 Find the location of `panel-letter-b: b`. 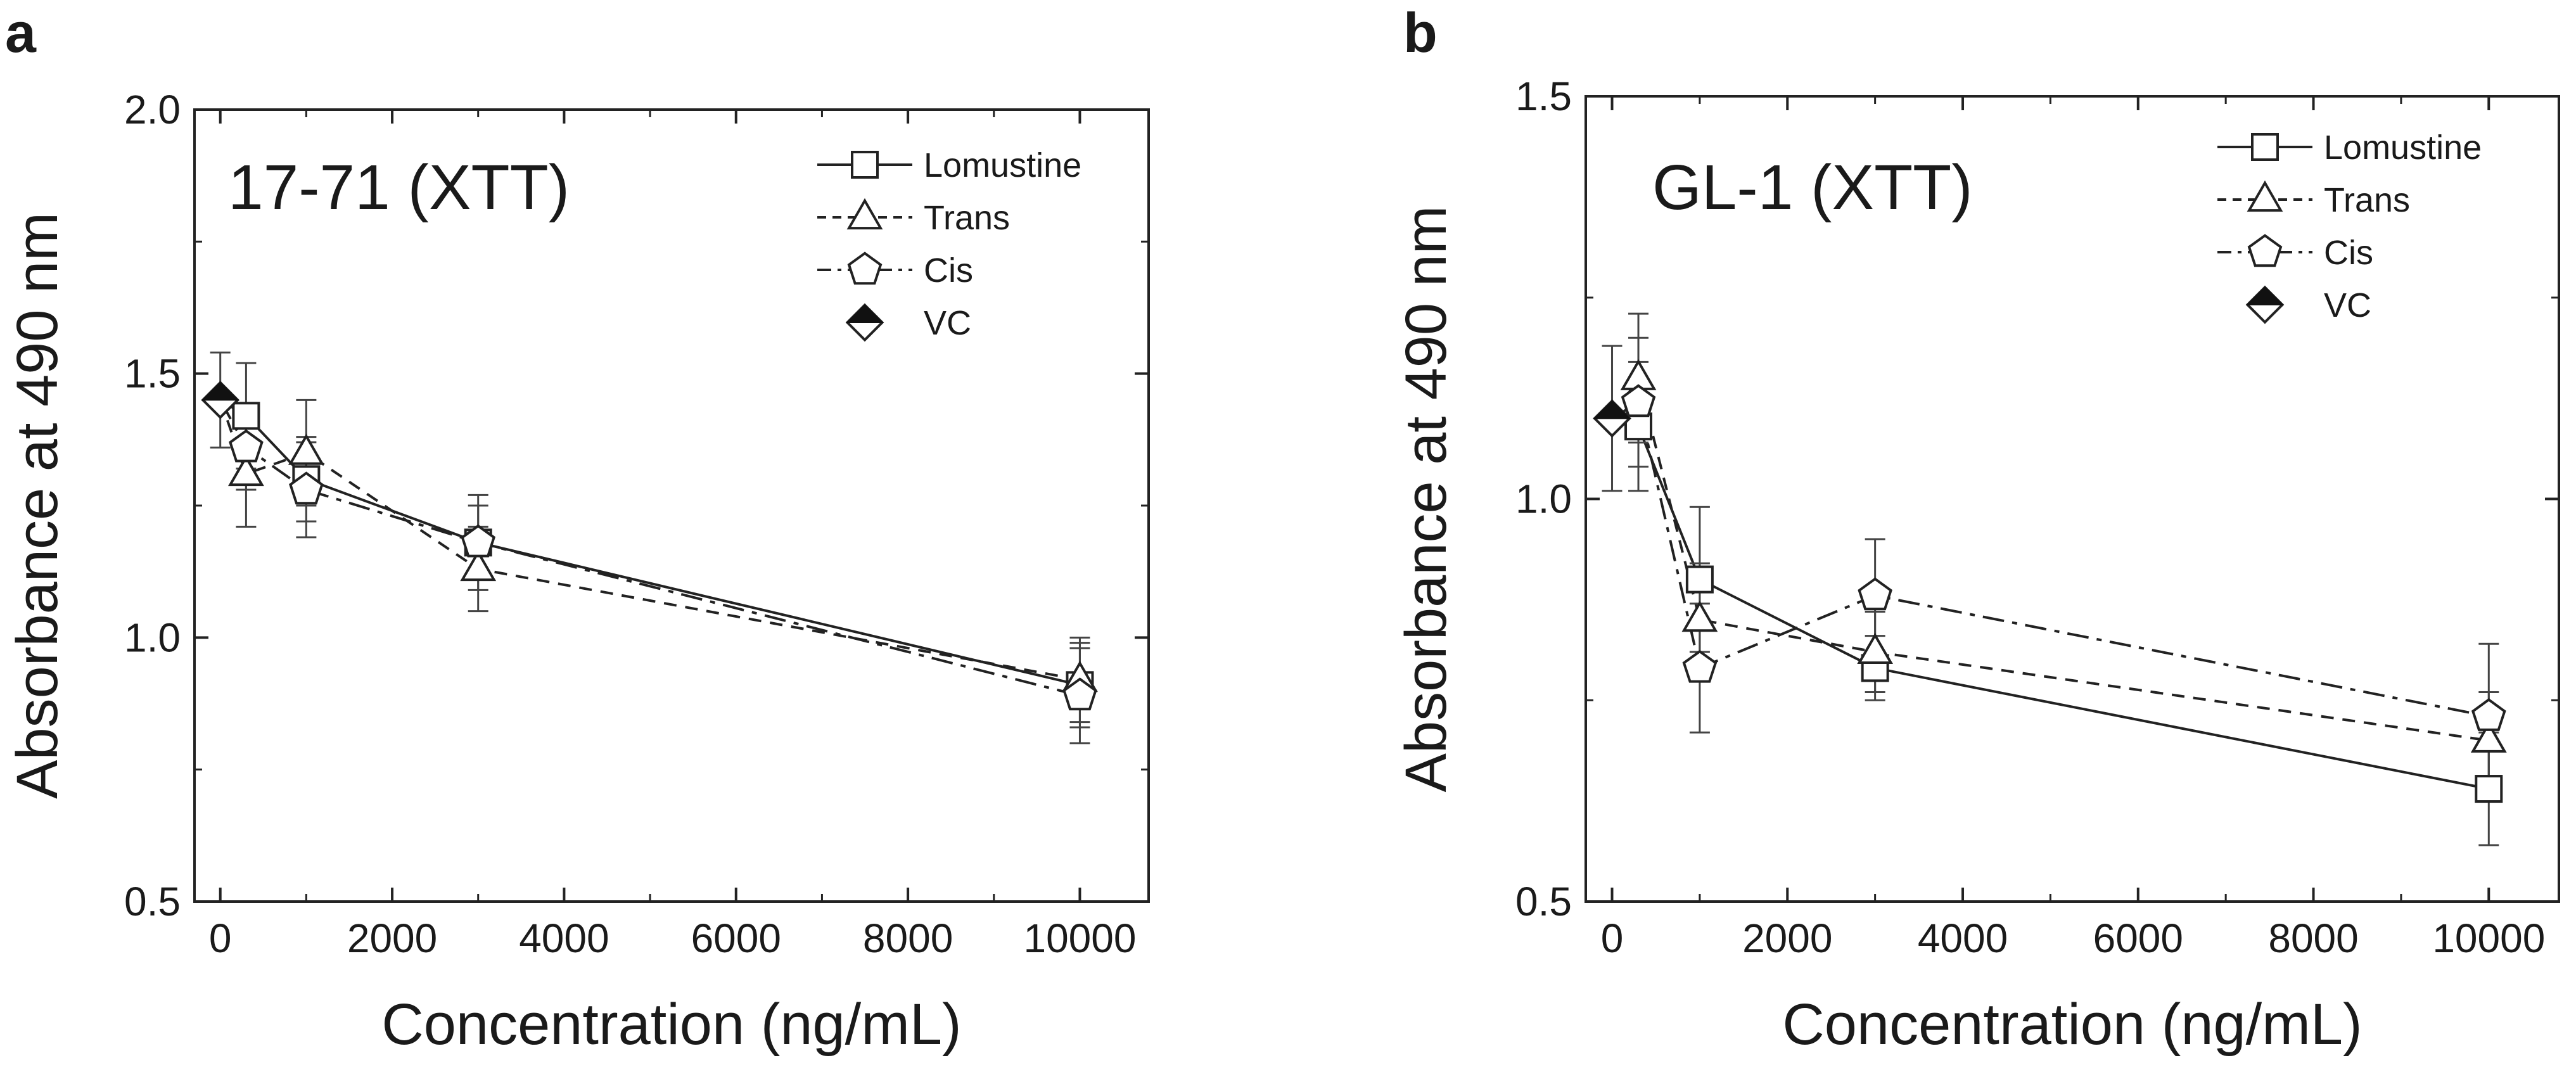

panel-letter-b: b is located at coordinates (1420, 33).